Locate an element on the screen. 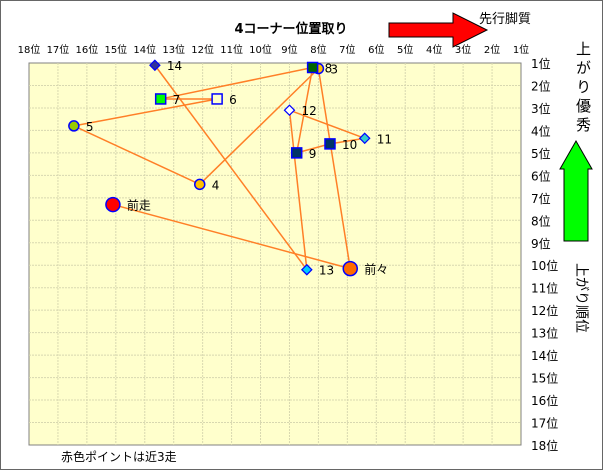 Image resolution: width=603 pixels, height=470 pixels. point-label: 8 is located at coordinates (329, 68).